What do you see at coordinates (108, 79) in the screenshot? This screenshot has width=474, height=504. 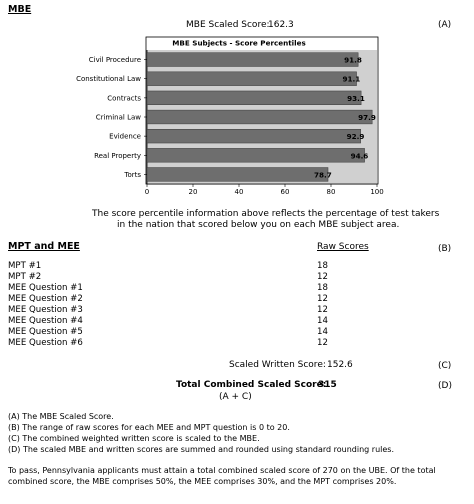 I see `category-label: Constitutional Law` at bounding box center [108, 79].